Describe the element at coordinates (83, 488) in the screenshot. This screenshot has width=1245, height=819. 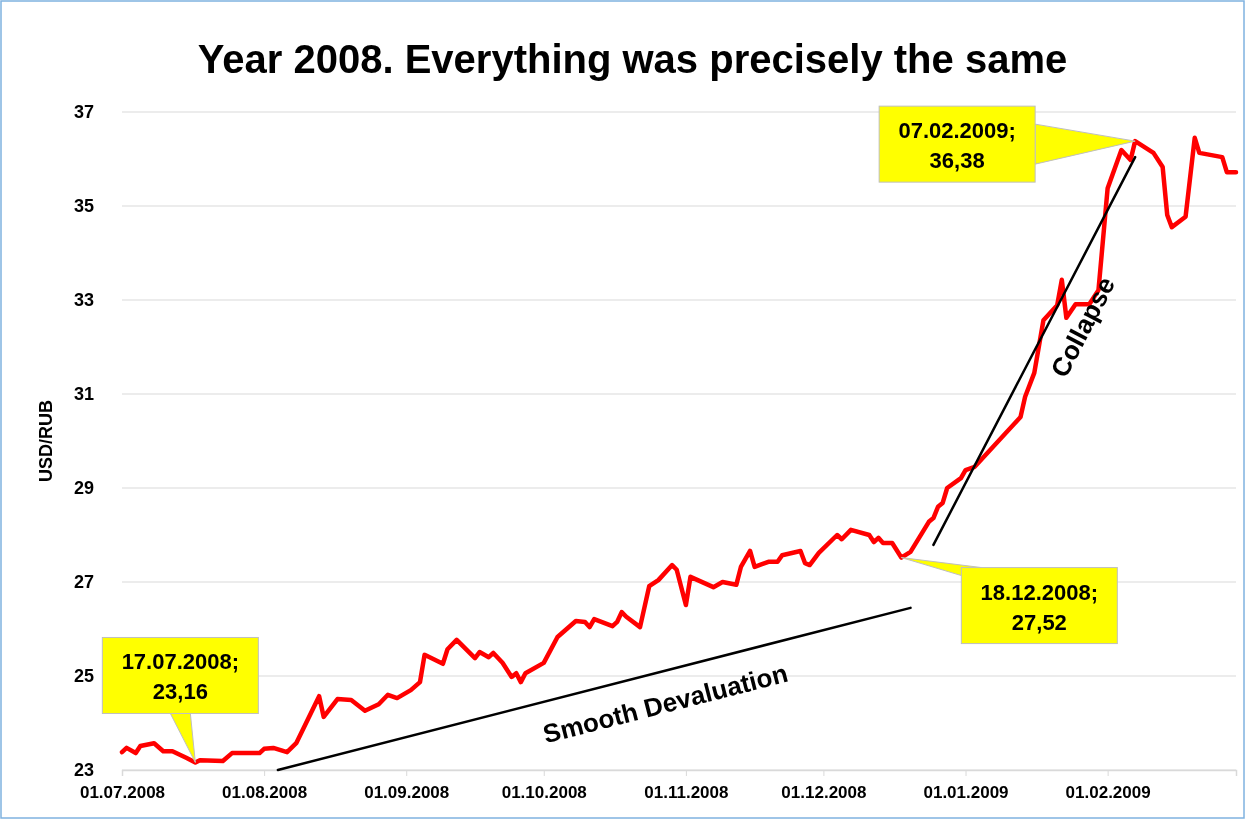
I see `y-tick-label: 29` at that location.